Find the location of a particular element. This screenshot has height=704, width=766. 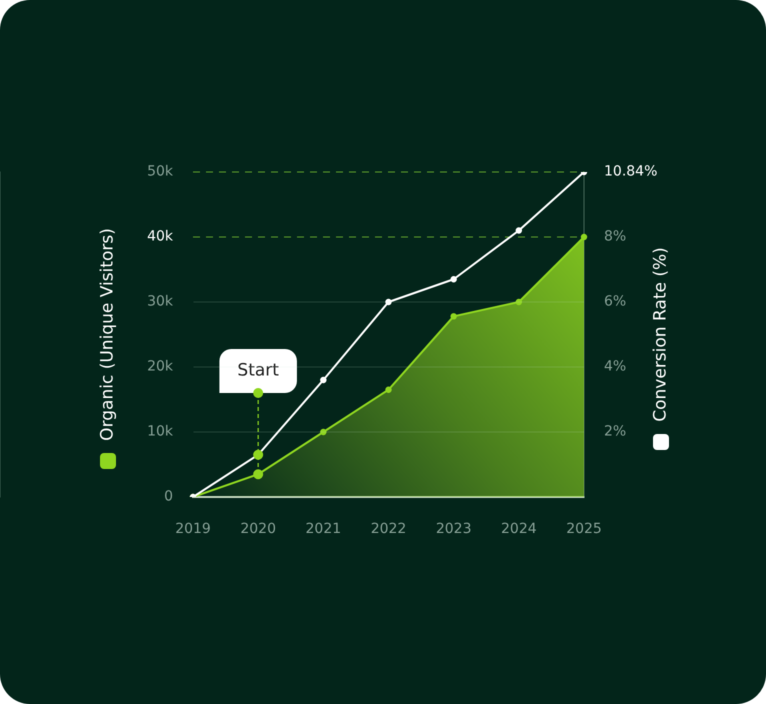

x-tick-label: 2023 is located at coordinates (454, 529).